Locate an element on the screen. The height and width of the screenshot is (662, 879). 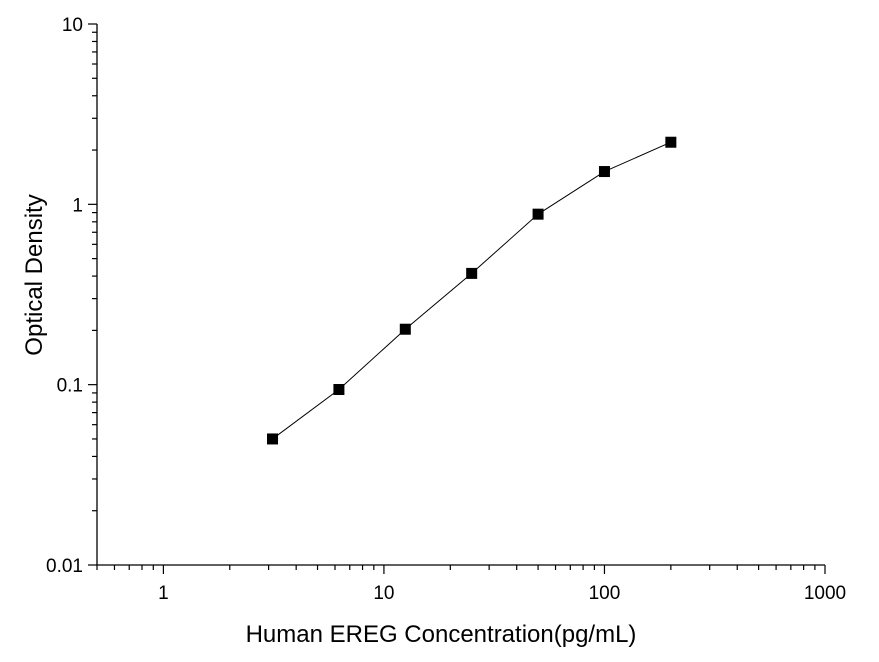
y-tick-label: 10 is located at coordinates (72, 25).